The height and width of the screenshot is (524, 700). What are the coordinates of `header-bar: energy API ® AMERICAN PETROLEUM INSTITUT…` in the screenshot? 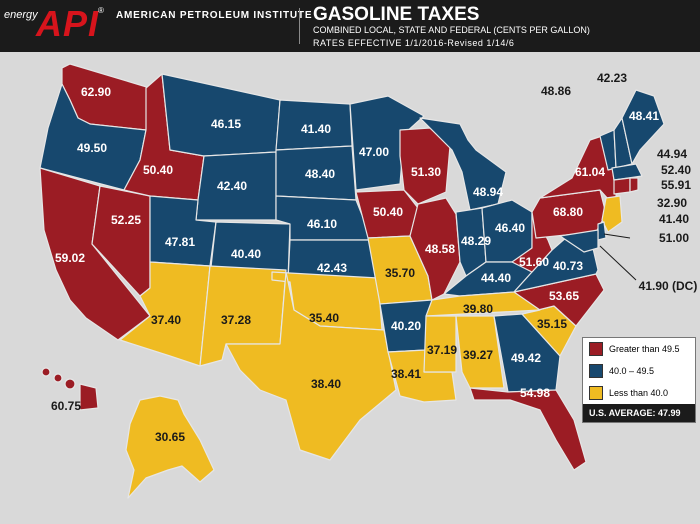 It's located at (350, 26).